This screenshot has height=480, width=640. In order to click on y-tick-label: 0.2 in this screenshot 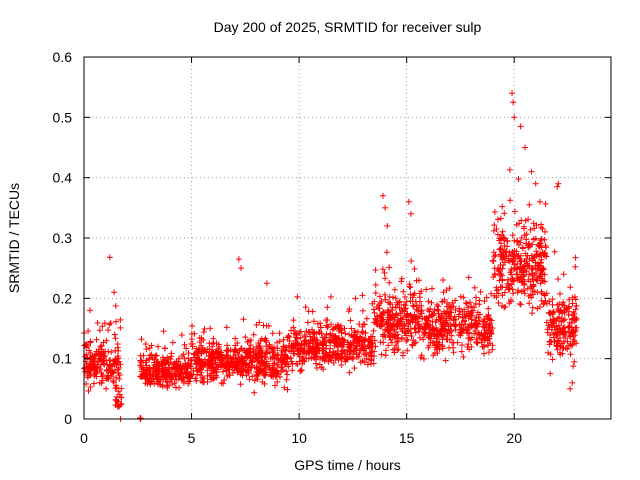, I will do `click(63, 298)`.